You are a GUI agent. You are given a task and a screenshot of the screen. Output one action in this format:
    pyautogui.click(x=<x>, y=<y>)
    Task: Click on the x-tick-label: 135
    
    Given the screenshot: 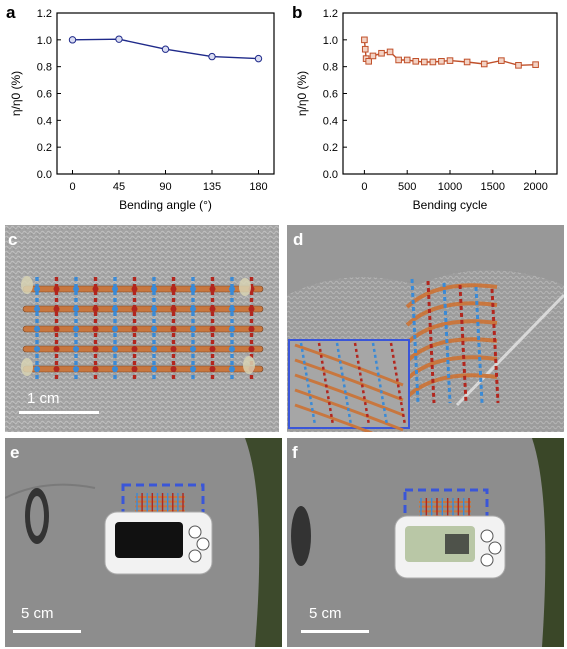 What is the action you would take?
    pyautogui.click(x=212, y=187)
    